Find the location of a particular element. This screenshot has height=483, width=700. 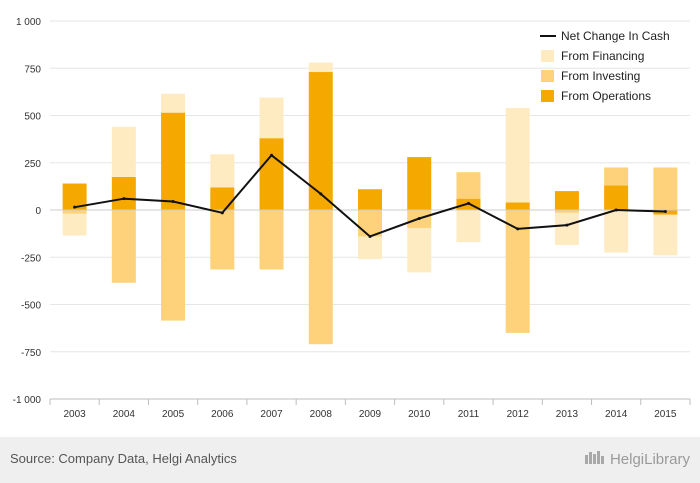

bar-from-financing-2013 is located at coordinates (566, 228).